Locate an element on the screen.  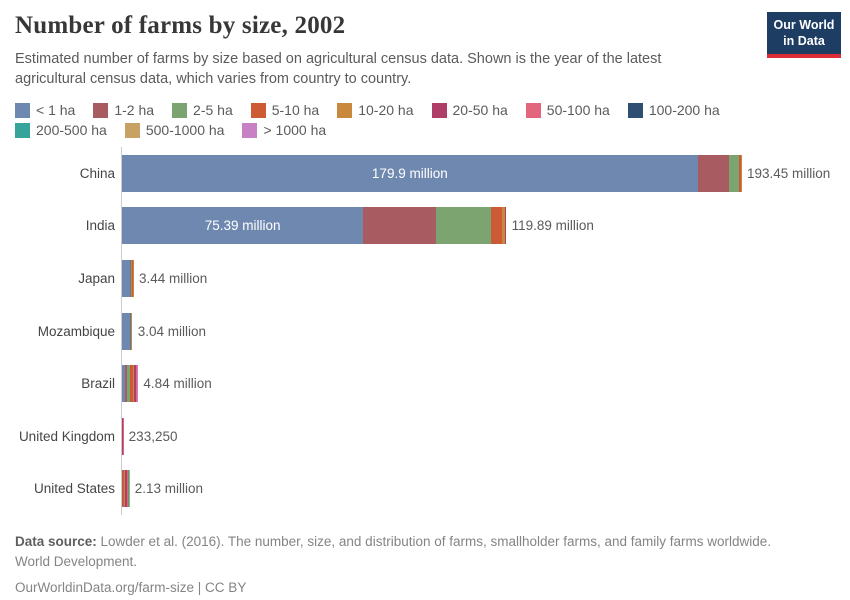
legend-item-label: 200-500 ha is located at coordinates (71, 130).